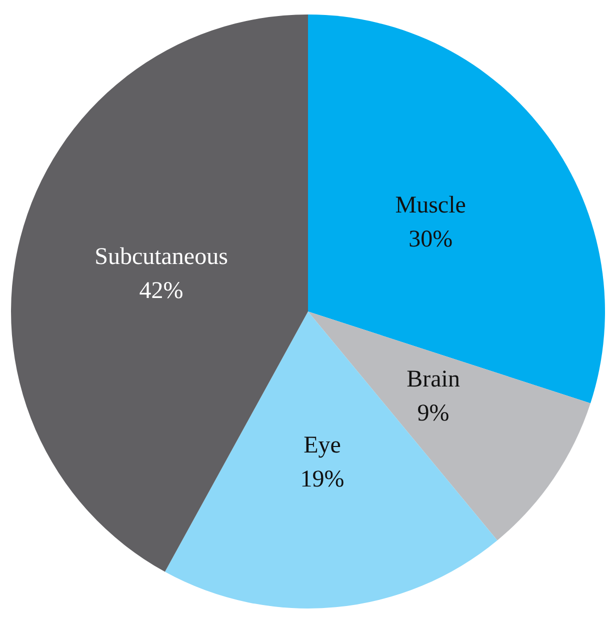 This screenshot has height=623, width=616. Describe the element at coordinates (433, 379) in the screenshot. I see `slice-label: Brain` at that location.